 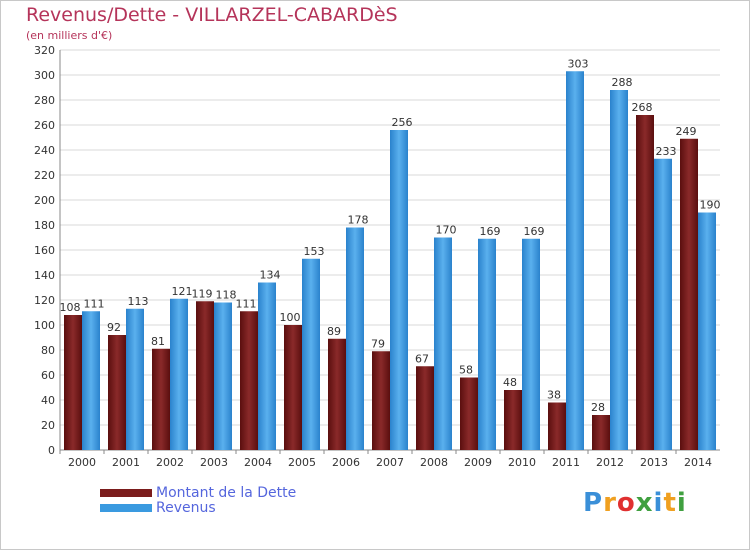 I want to click on y-tick-label: 100, so click(x=44, y=325).